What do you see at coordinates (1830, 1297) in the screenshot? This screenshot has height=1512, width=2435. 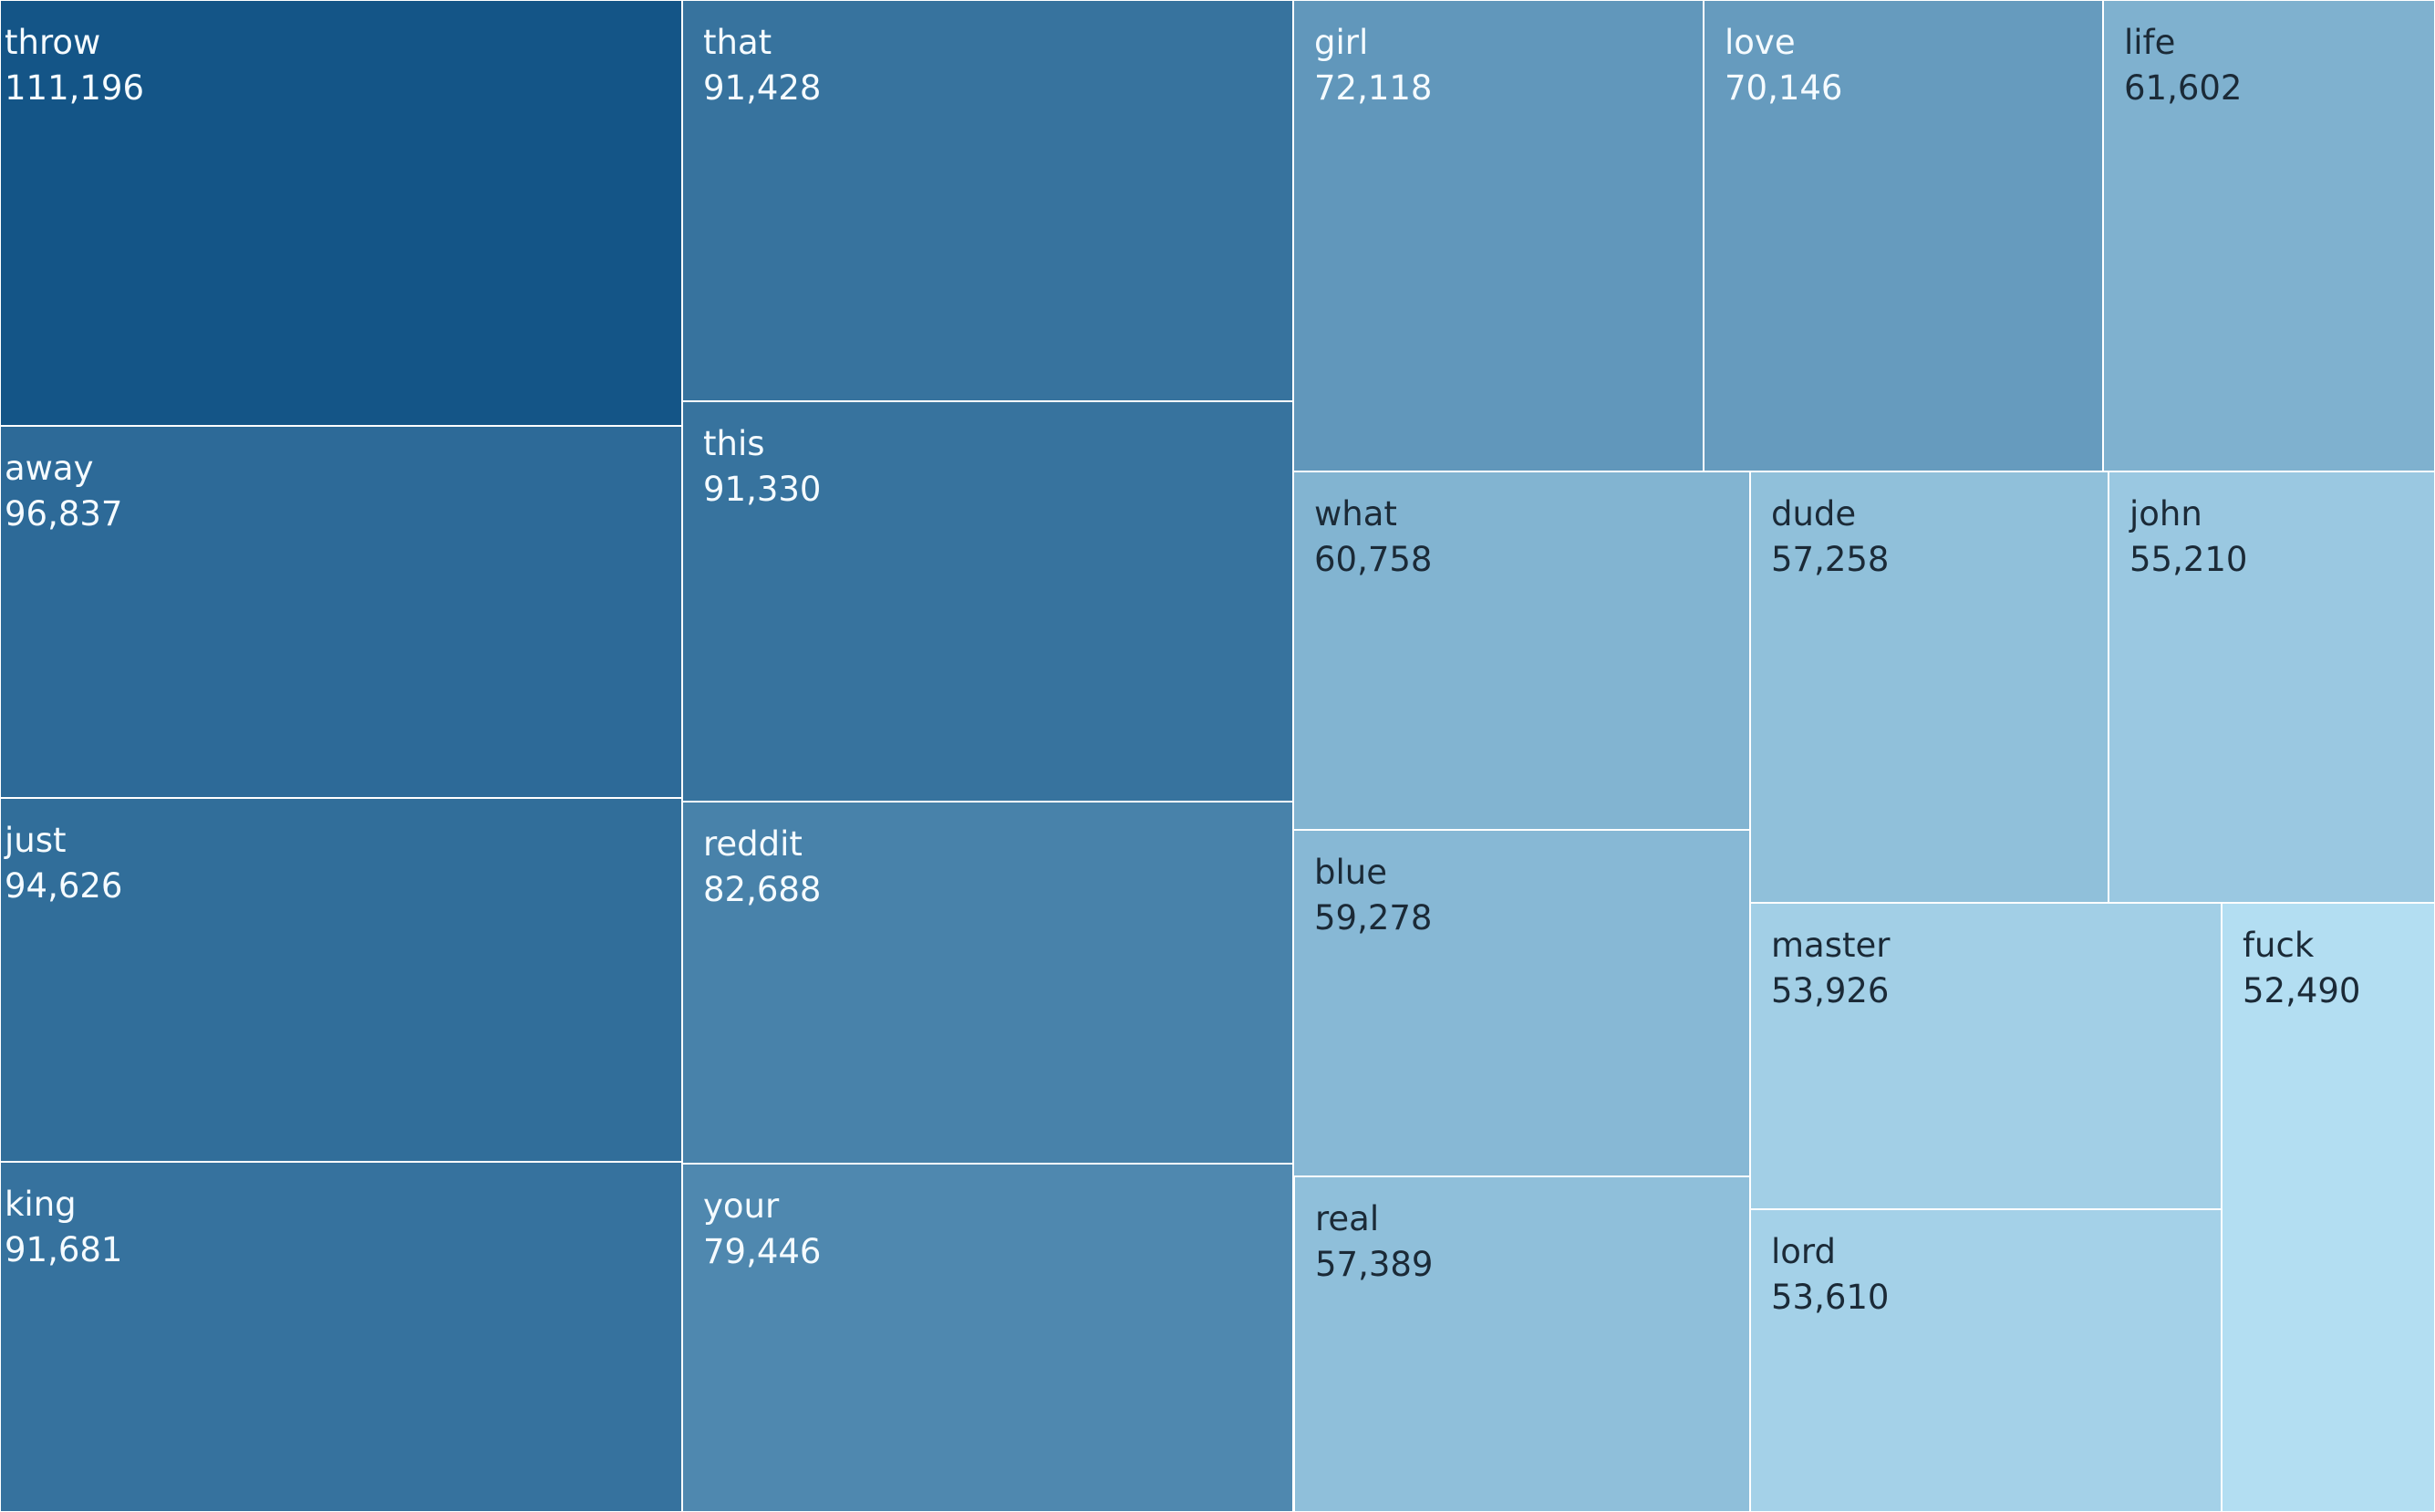 I see `tile-value: 53,610` at bounding box center [1830, 1297].